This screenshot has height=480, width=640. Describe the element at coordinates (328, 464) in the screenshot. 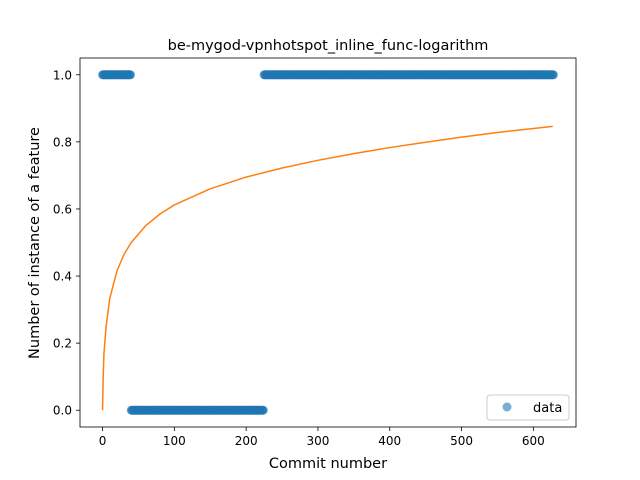

I see `x-axis-label: Commit number` at that location.